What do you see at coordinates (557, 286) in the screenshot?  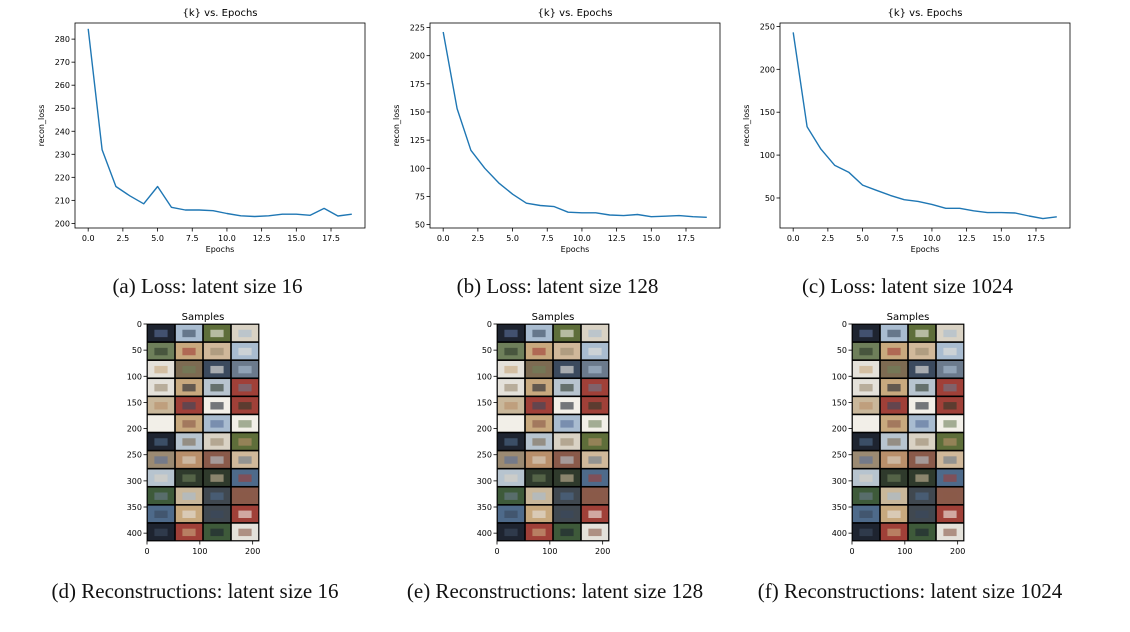 I see `caption-b: (b) Loss: latent size 128` at bounding box center [557, 286].